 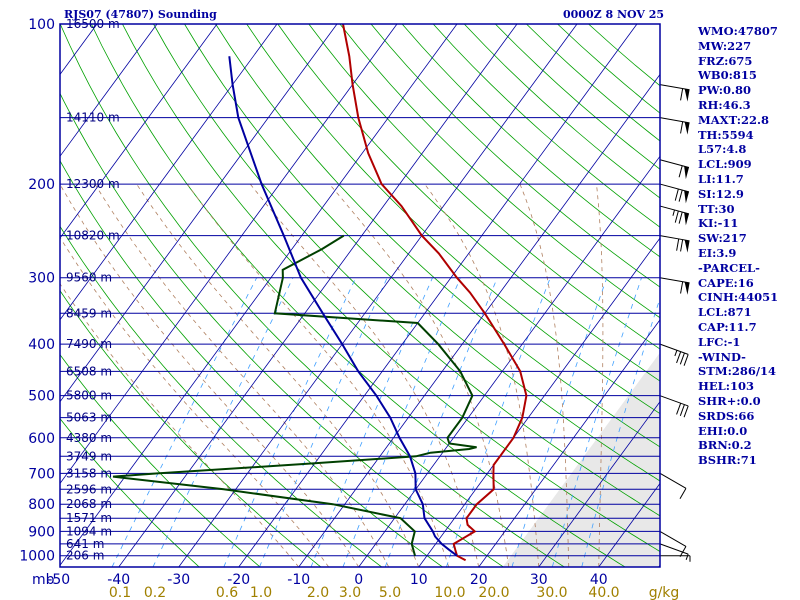 I want to click on pressure-tick-label: 600, so click(x=41, y=439).